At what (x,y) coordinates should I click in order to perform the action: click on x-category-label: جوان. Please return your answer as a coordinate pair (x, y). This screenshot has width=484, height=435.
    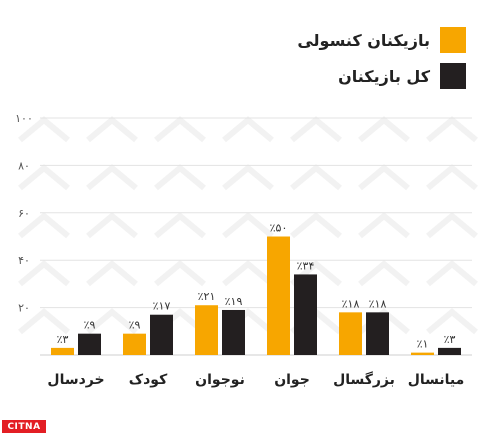
    Looking at the image, I should click on (292, 380).